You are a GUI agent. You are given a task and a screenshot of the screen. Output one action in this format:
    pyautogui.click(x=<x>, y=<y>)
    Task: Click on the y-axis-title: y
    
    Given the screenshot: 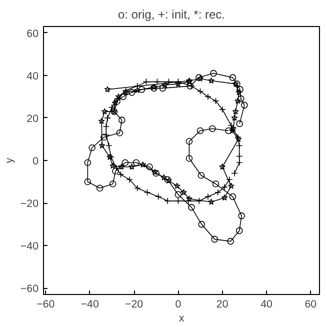 What is the action you would take?
    pyautogui.click(x=9, y=160)
    